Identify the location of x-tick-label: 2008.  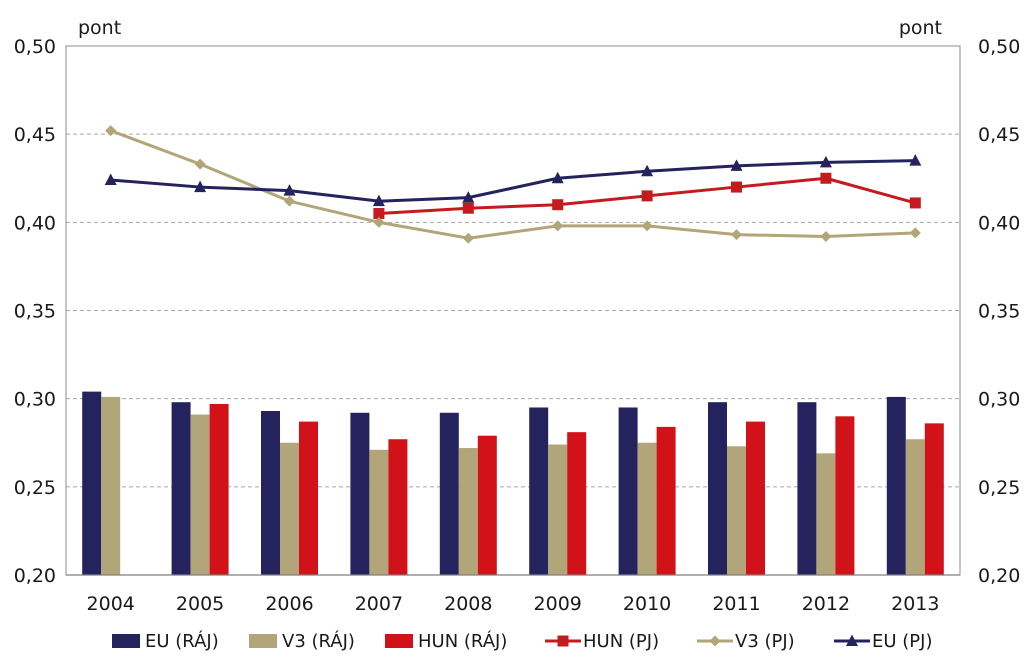
(468, 604).